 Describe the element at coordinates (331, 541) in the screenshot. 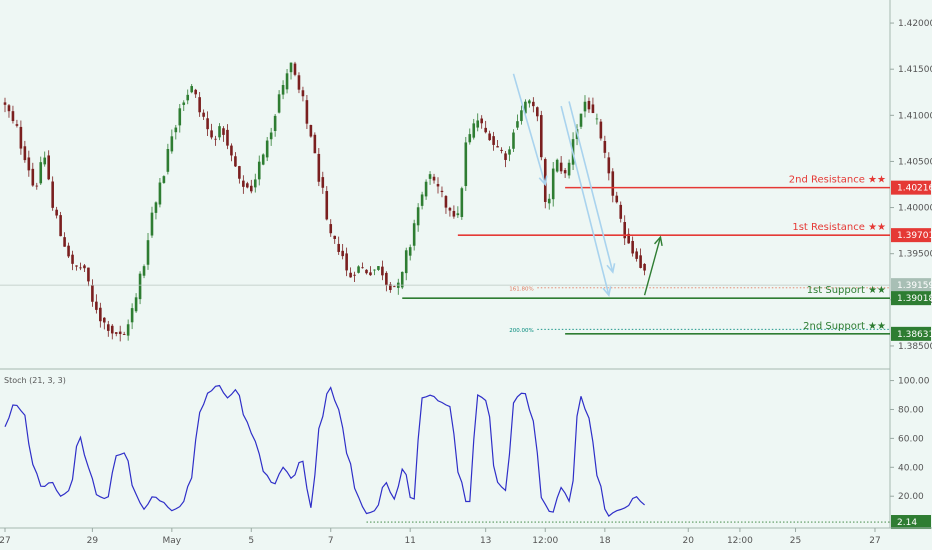

I see `time-tick-label: 7` at that location.